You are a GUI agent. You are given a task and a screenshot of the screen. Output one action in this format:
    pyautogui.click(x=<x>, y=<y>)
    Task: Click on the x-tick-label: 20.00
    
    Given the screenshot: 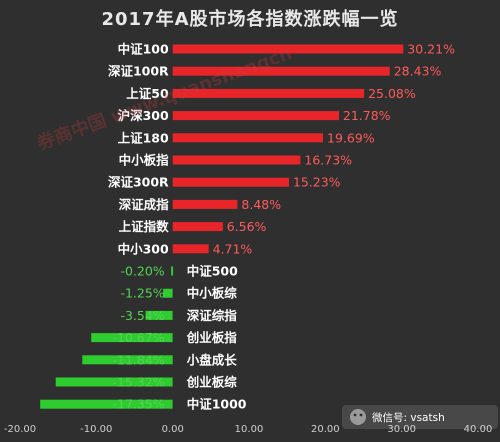 What is the action you would take?
    pyautogui.click(x=325, y=429)
    